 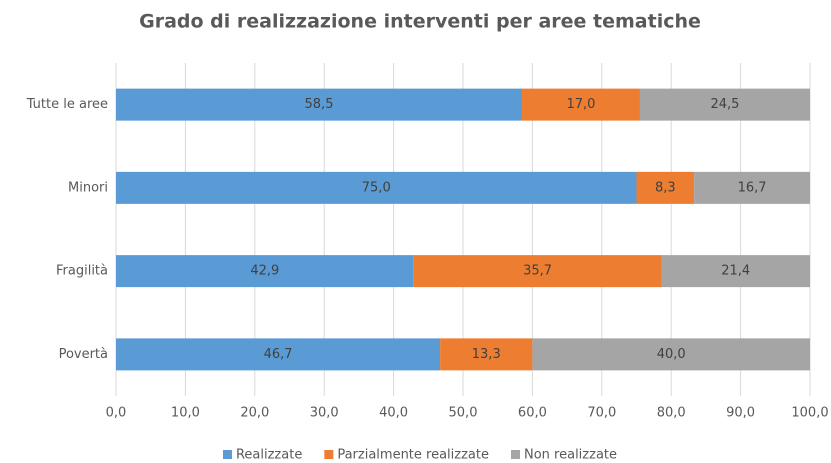 I want to click on y-tick-label: Fragilità, so click(x=82, y=271).